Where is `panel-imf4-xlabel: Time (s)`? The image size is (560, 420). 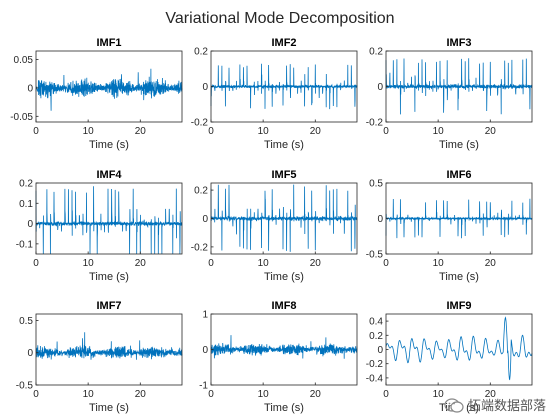
panel-imf4-xlabel: Time (s) is located at coordinates (109, 277).